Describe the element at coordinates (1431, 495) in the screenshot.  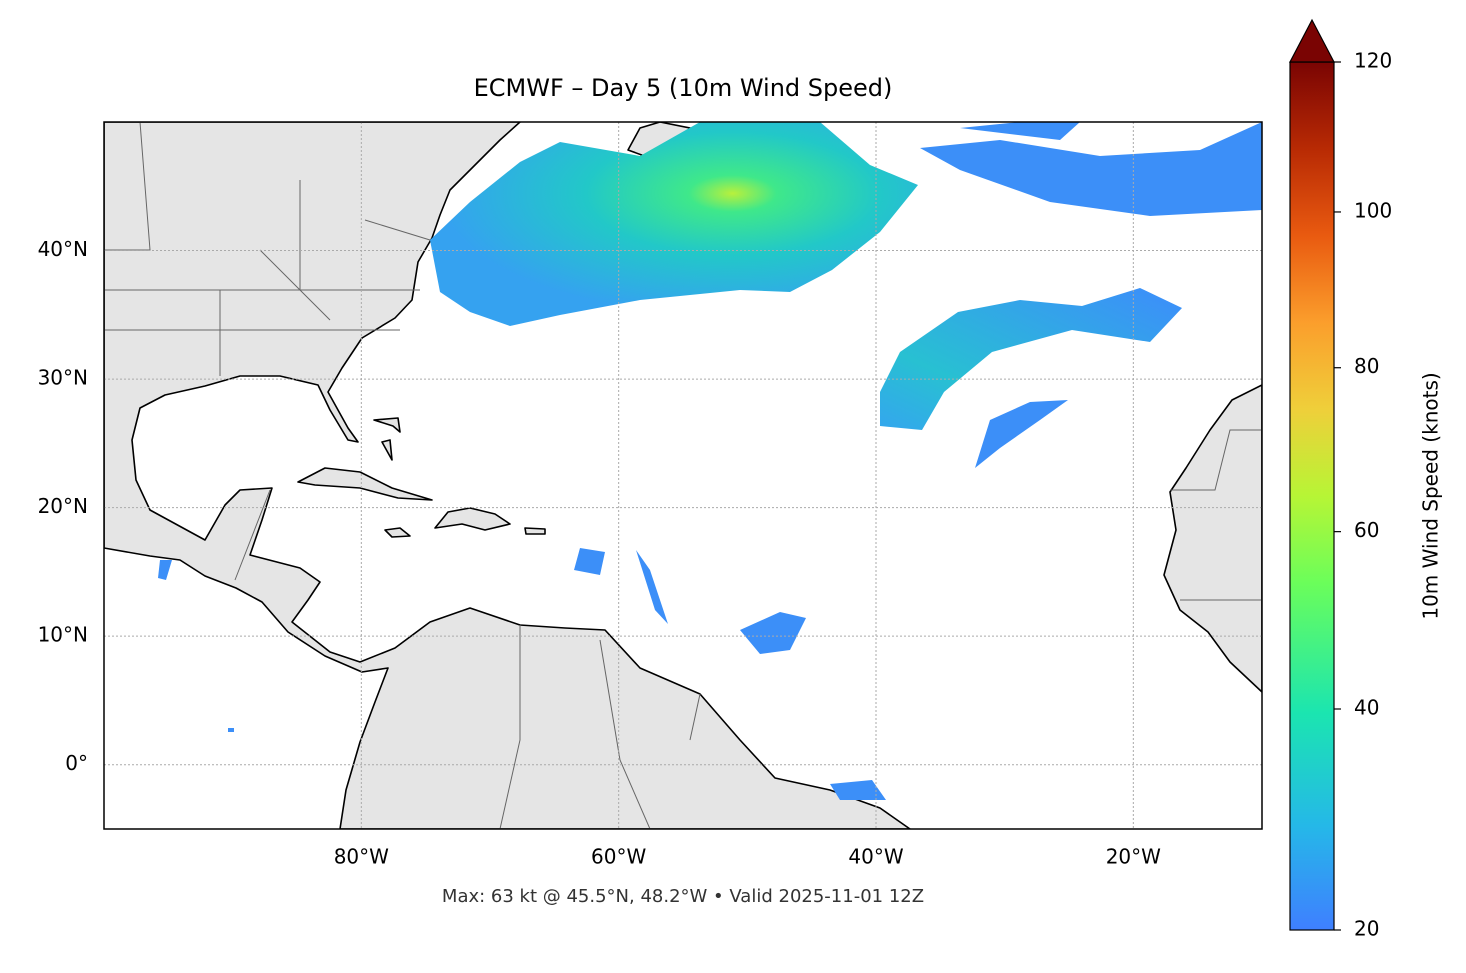
I see `colorbar-label: 10m Wind Speed (knots)` at that location.